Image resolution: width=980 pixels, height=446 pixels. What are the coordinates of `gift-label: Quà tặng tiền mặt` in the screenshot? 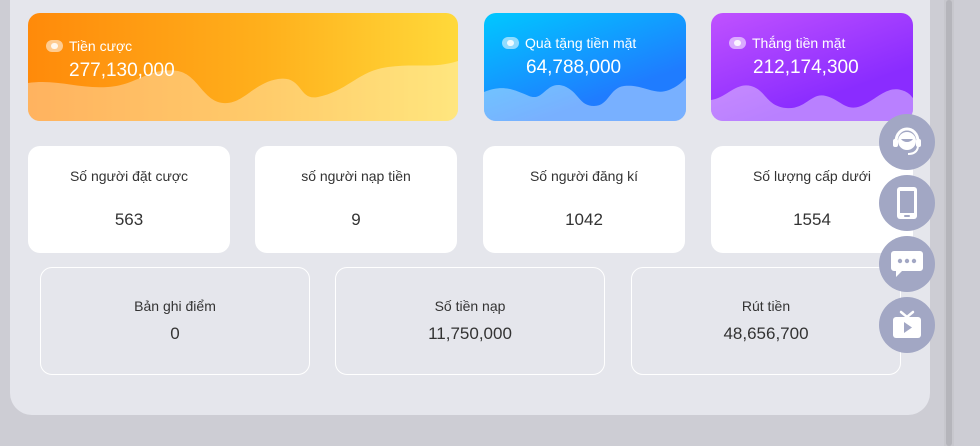 It's located at (569, 43).